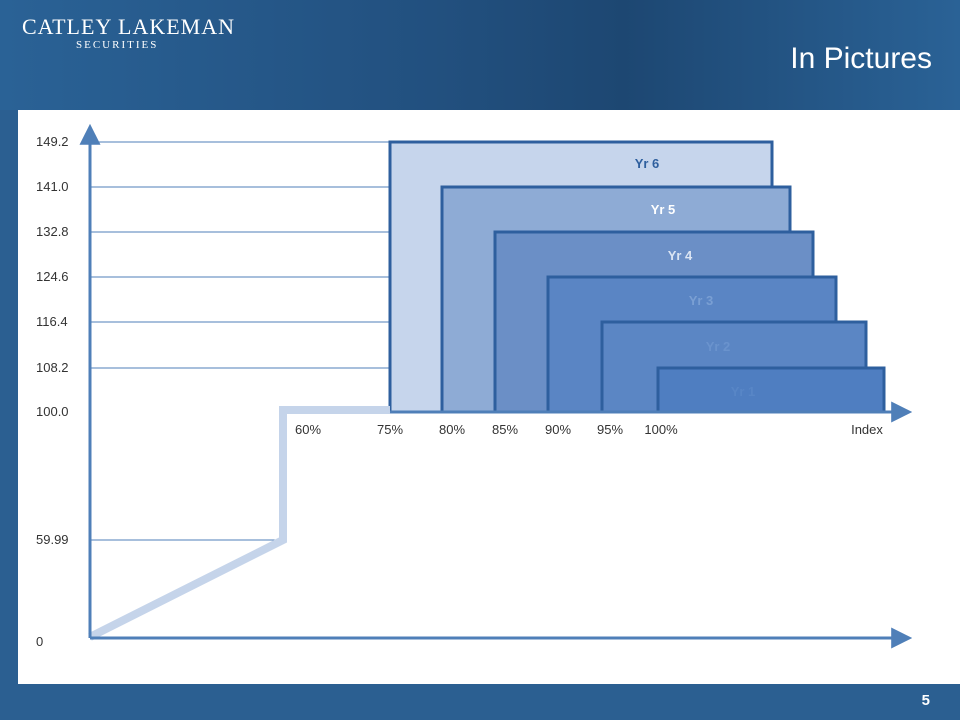 The image size is (960, 720). Describe the element at coordinates (647, 163) in the screenshot. I see `box-label-yr6: Yr 6` at that location.